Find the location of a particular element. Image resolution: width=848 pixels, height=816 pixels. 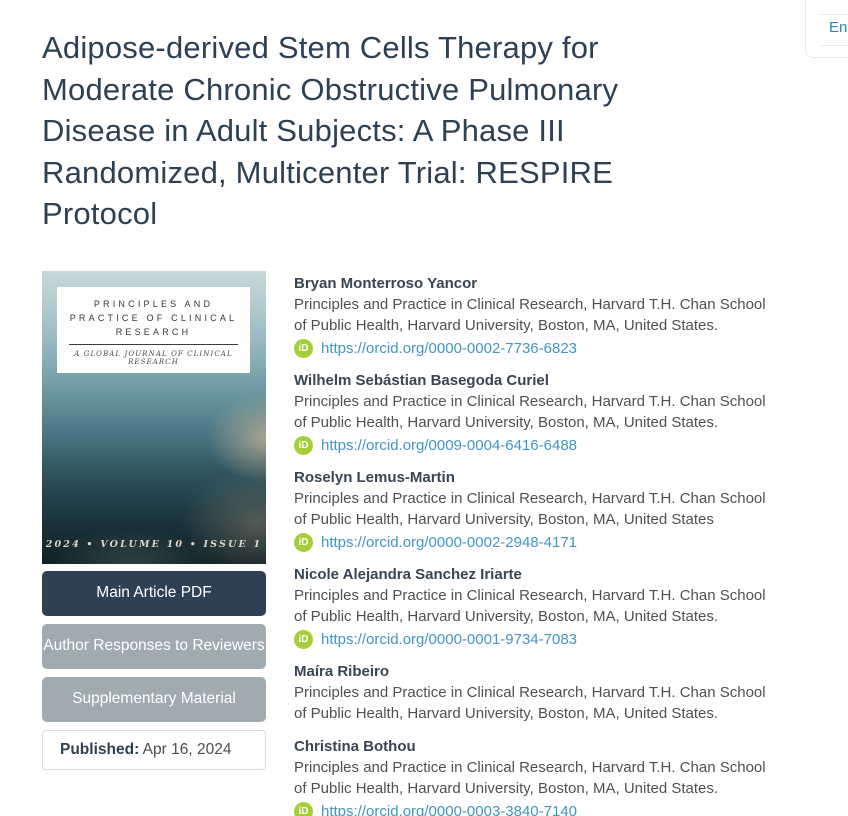

orcid-row: iD https://orcid.org/0000-0001-9734-7083 is located at coordinates (571, 639).